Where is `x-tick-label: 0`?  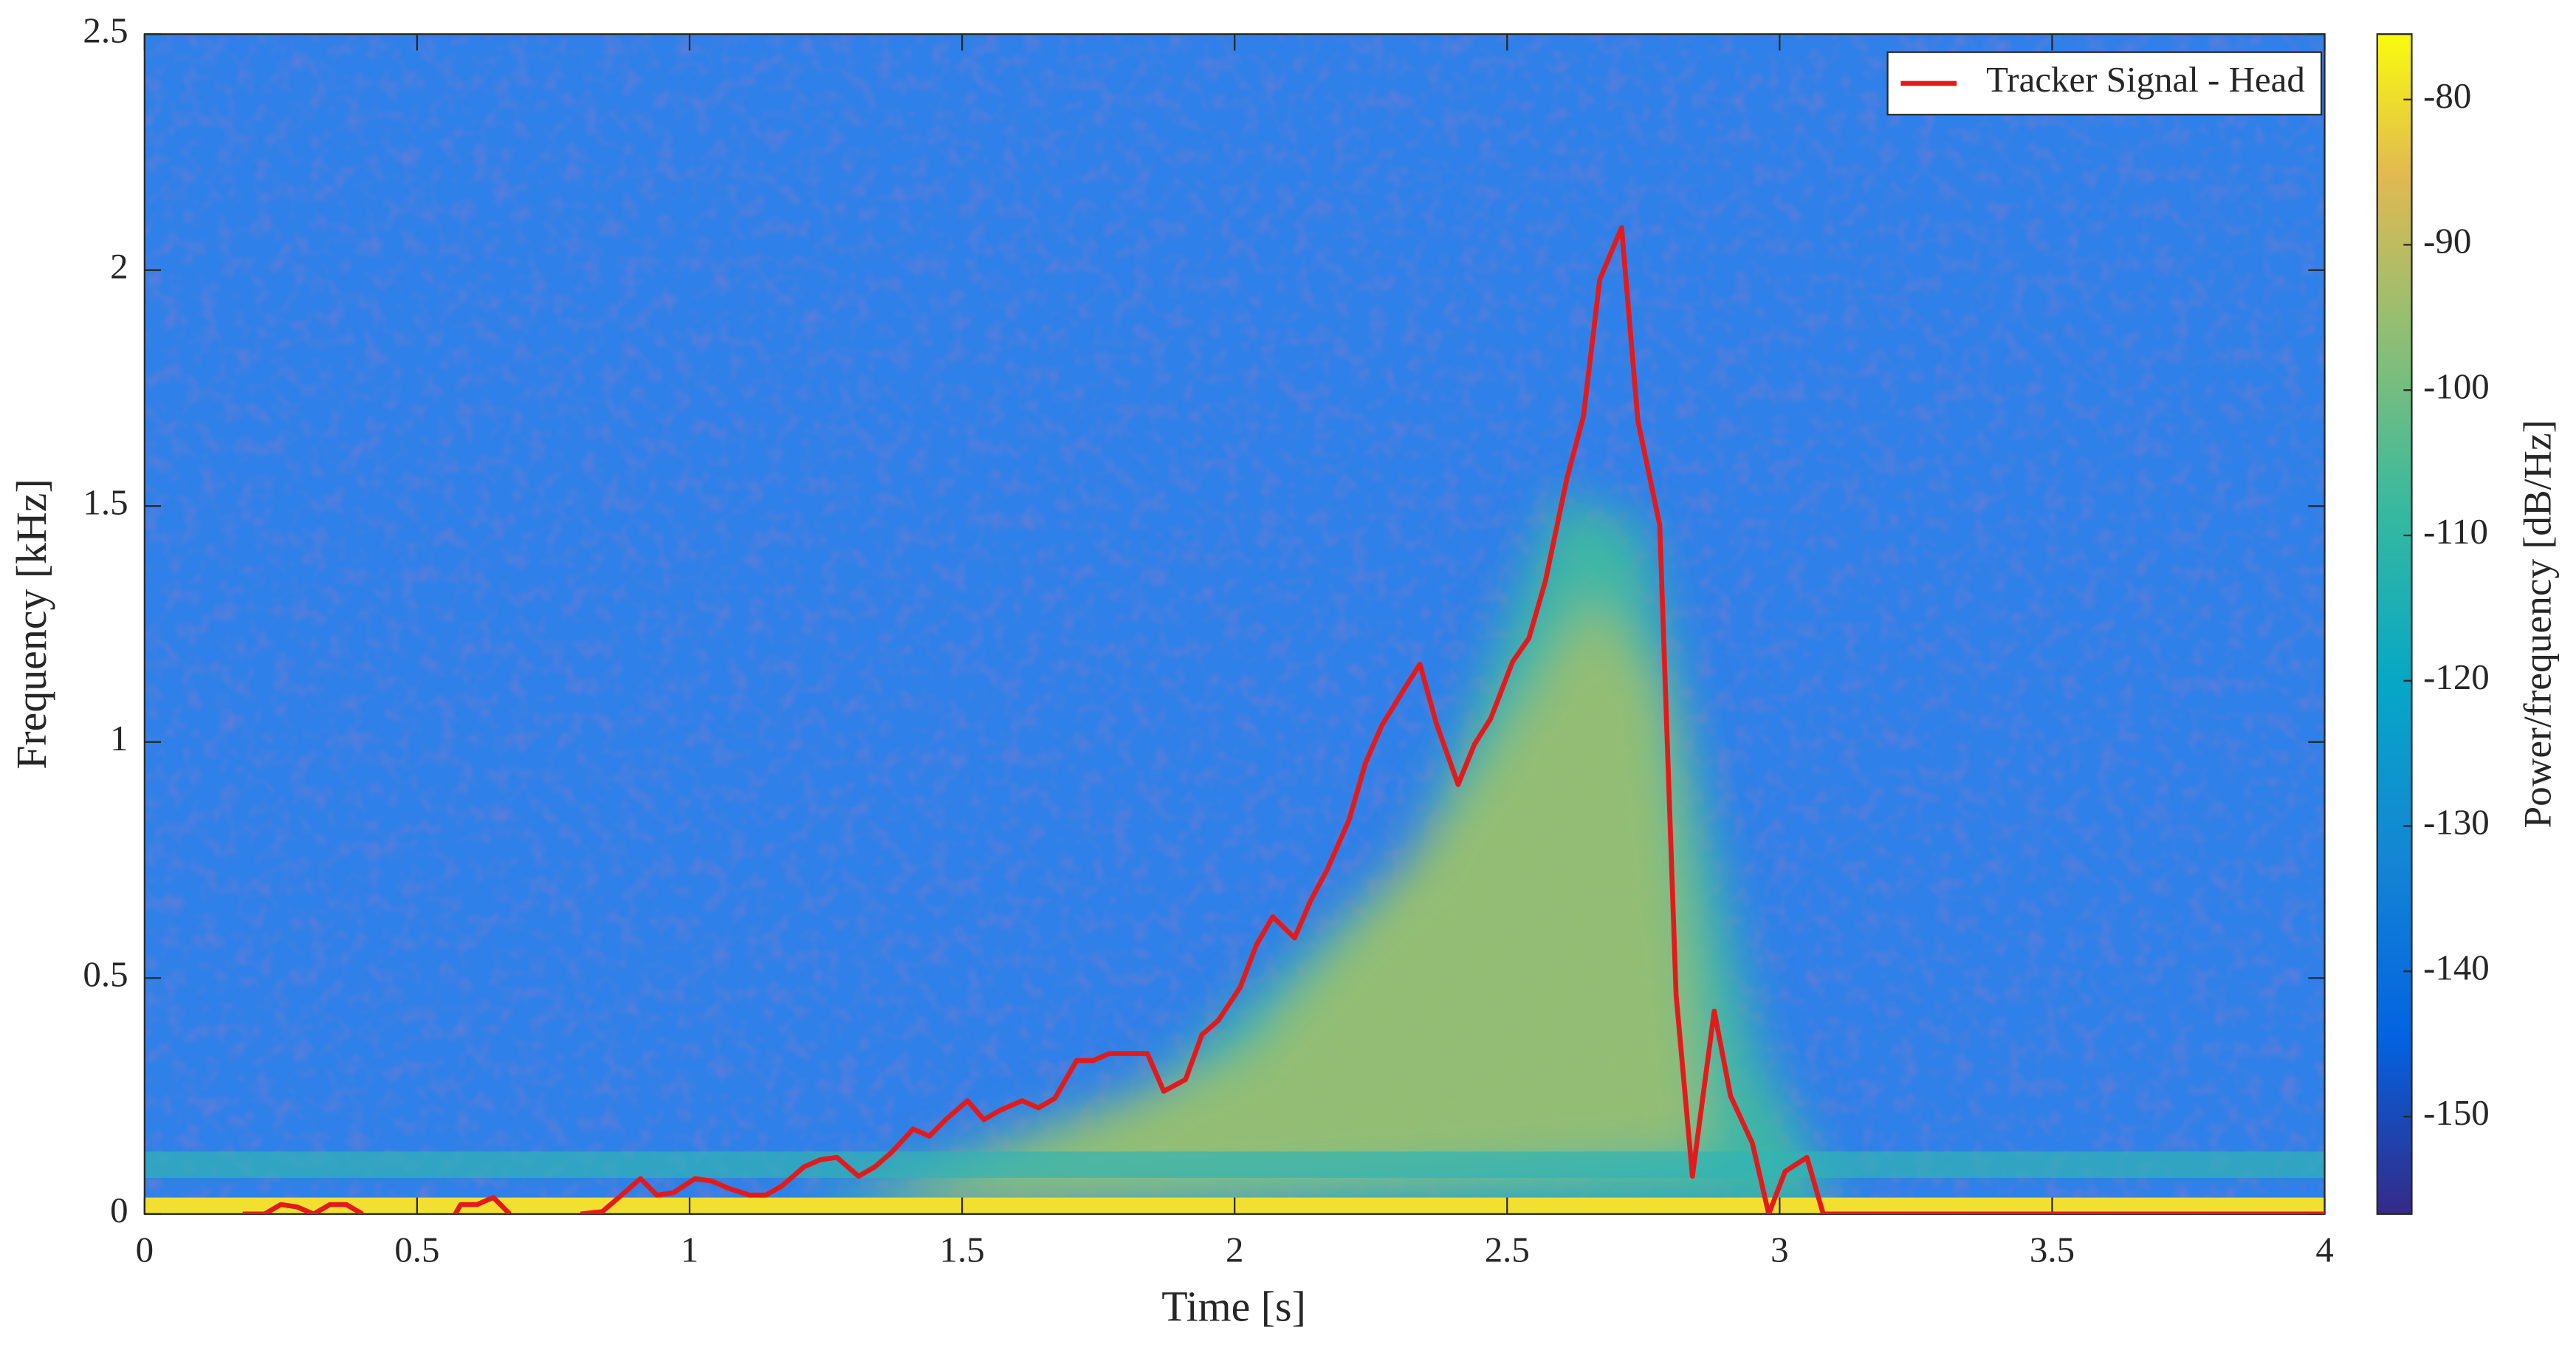
x-tick-label: 0 is located at coordinates (145, 1249).